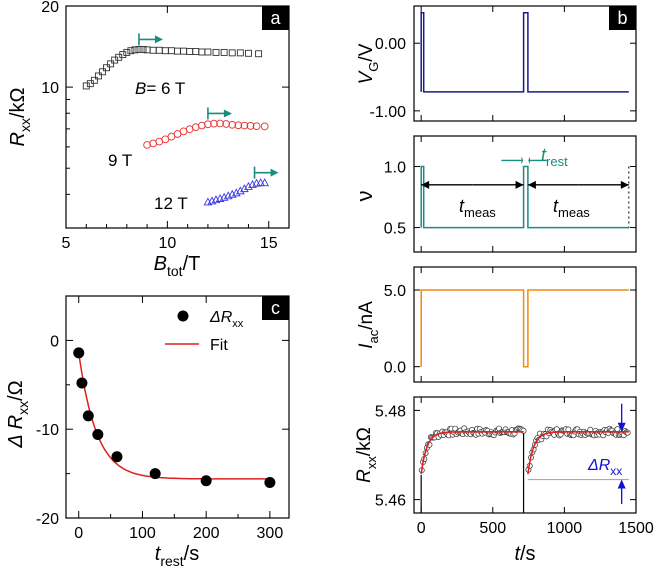  I want to click on x-tick-label: 300, so click(270, 533).